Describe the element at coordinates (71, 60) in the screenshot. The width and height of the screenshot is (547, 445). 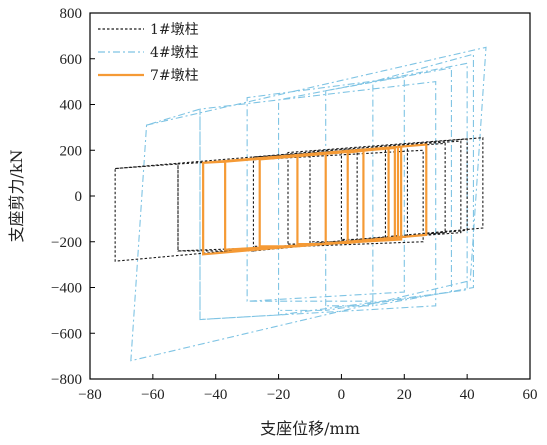
I see `y-tick-label: 600` at that location.